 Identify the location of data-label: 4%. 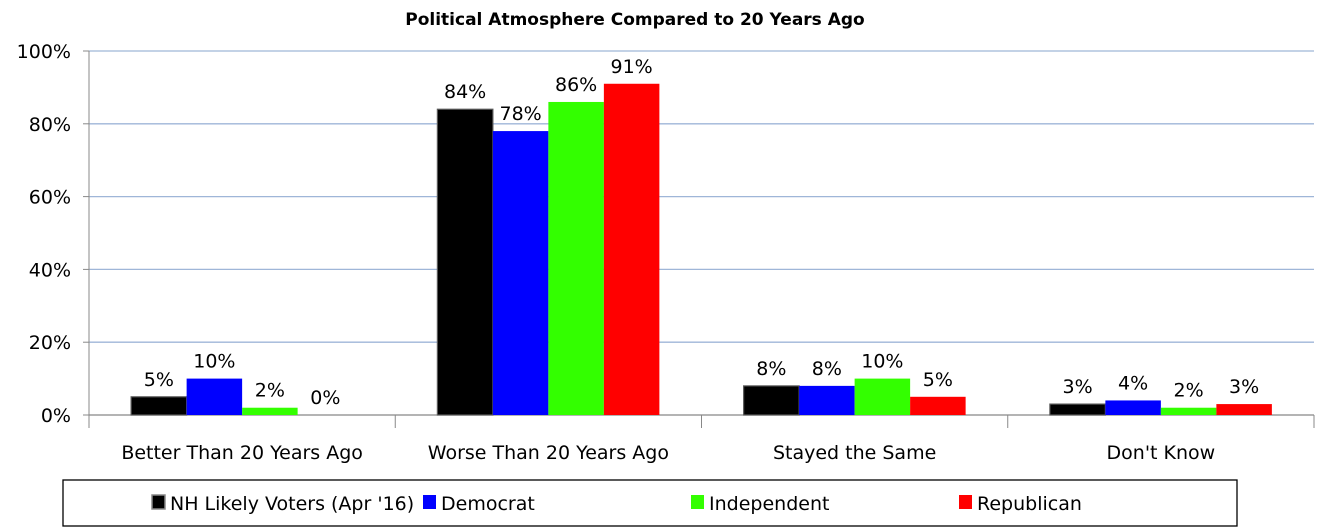
(1133, 383).